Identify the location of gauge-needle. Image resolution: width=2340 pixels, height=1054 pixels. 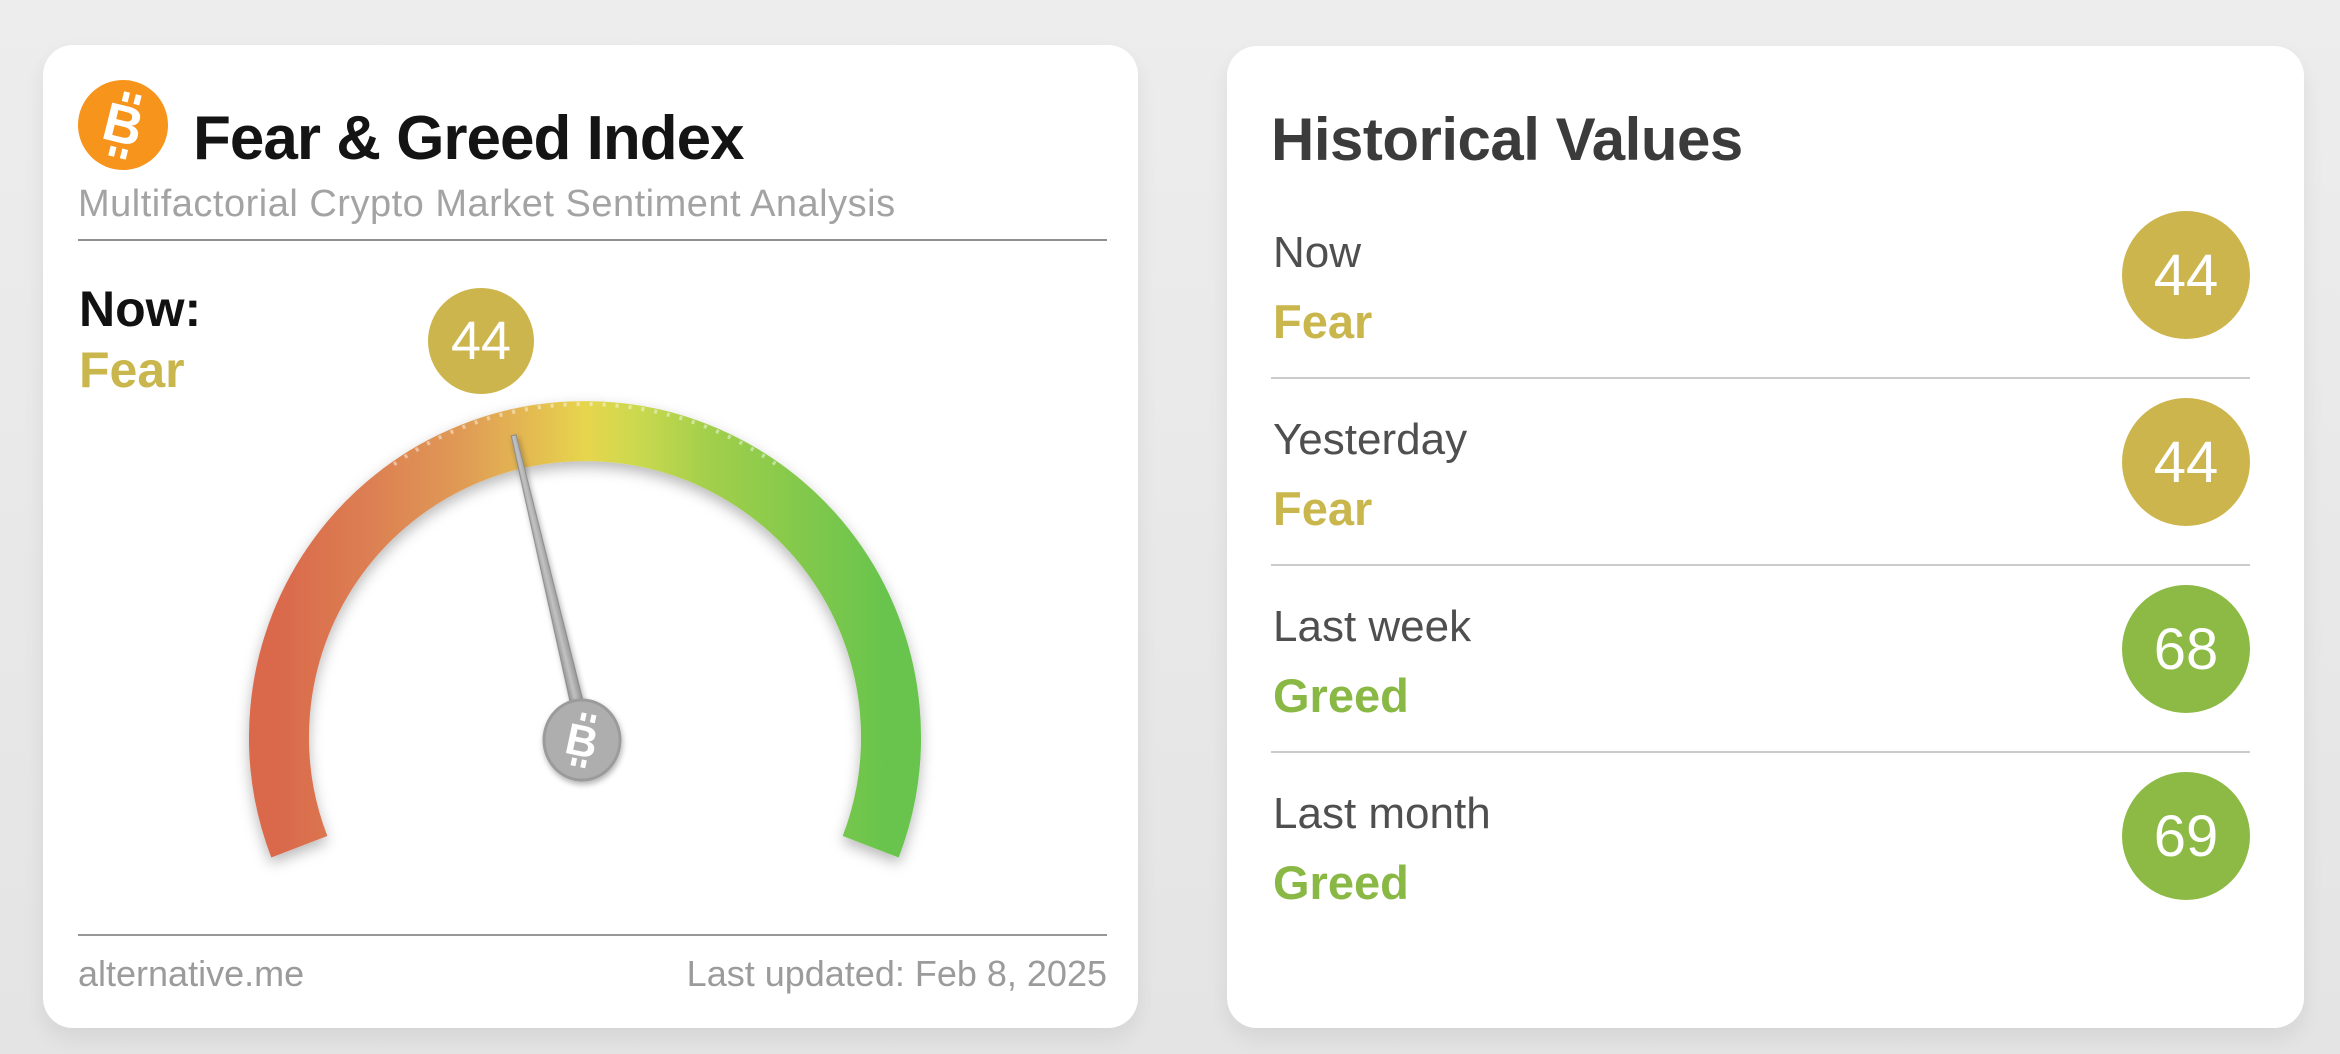
(552, 588).